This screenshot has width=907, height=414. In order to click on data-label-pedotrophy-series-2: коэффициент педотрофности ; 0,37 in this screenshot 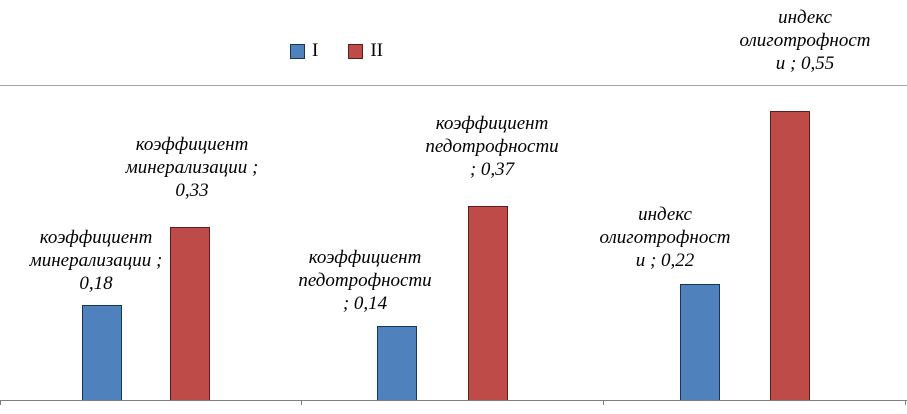, I will do `click(492, 146)`.